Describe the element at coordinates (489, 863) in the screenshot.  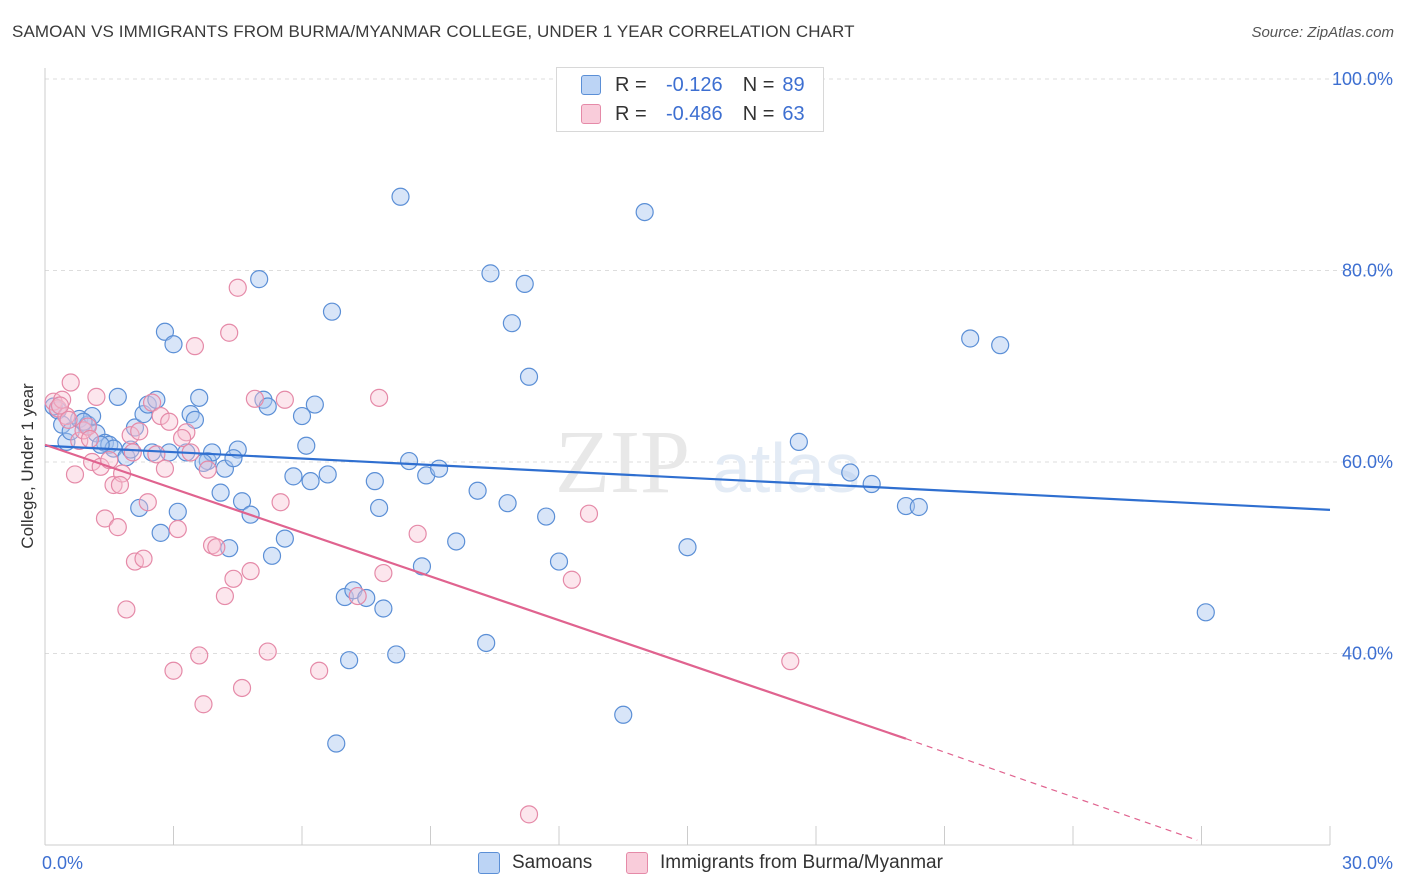
I see `samoans-legend-swatch` at that location.